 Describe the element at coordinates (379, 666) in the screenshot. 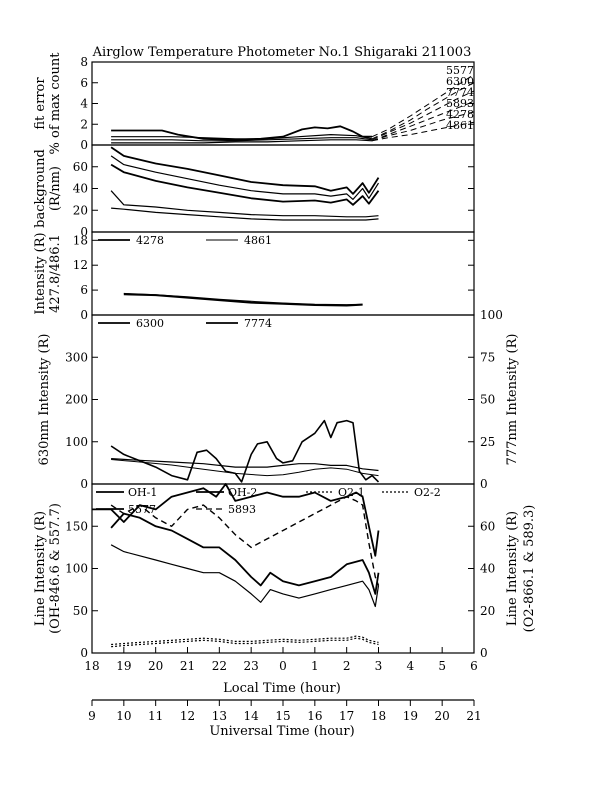

I see `x-local-tick-label: 3` at that location.